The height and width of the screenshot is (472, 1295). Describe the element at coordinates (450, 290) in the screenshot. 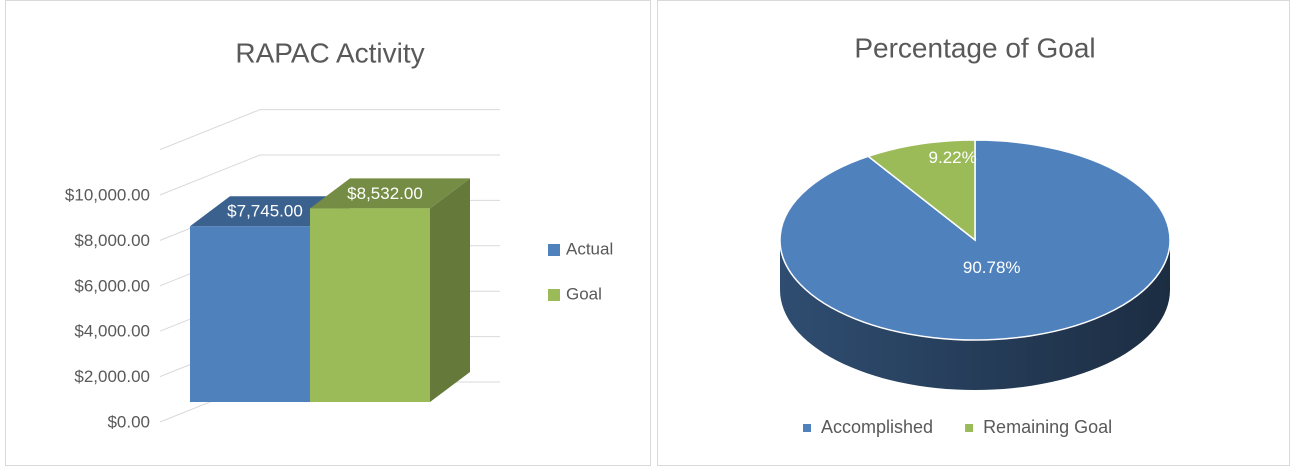

I see `bar-side` at that location.